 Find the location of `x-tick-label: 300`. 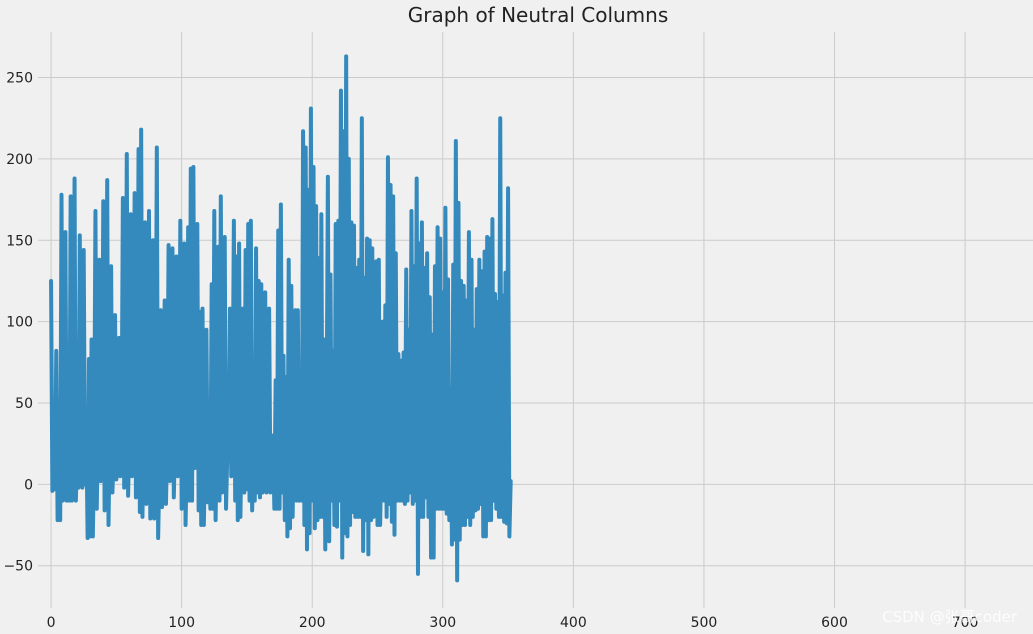

x-tick-label: 300 is located at coordinates (442, 623).